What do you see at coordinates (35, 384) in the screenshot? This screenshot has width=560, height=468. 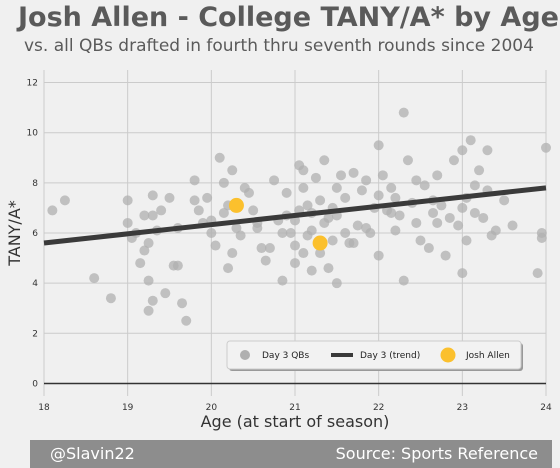 I see `y-tick-label: 0` at bounding box center [35, 384].